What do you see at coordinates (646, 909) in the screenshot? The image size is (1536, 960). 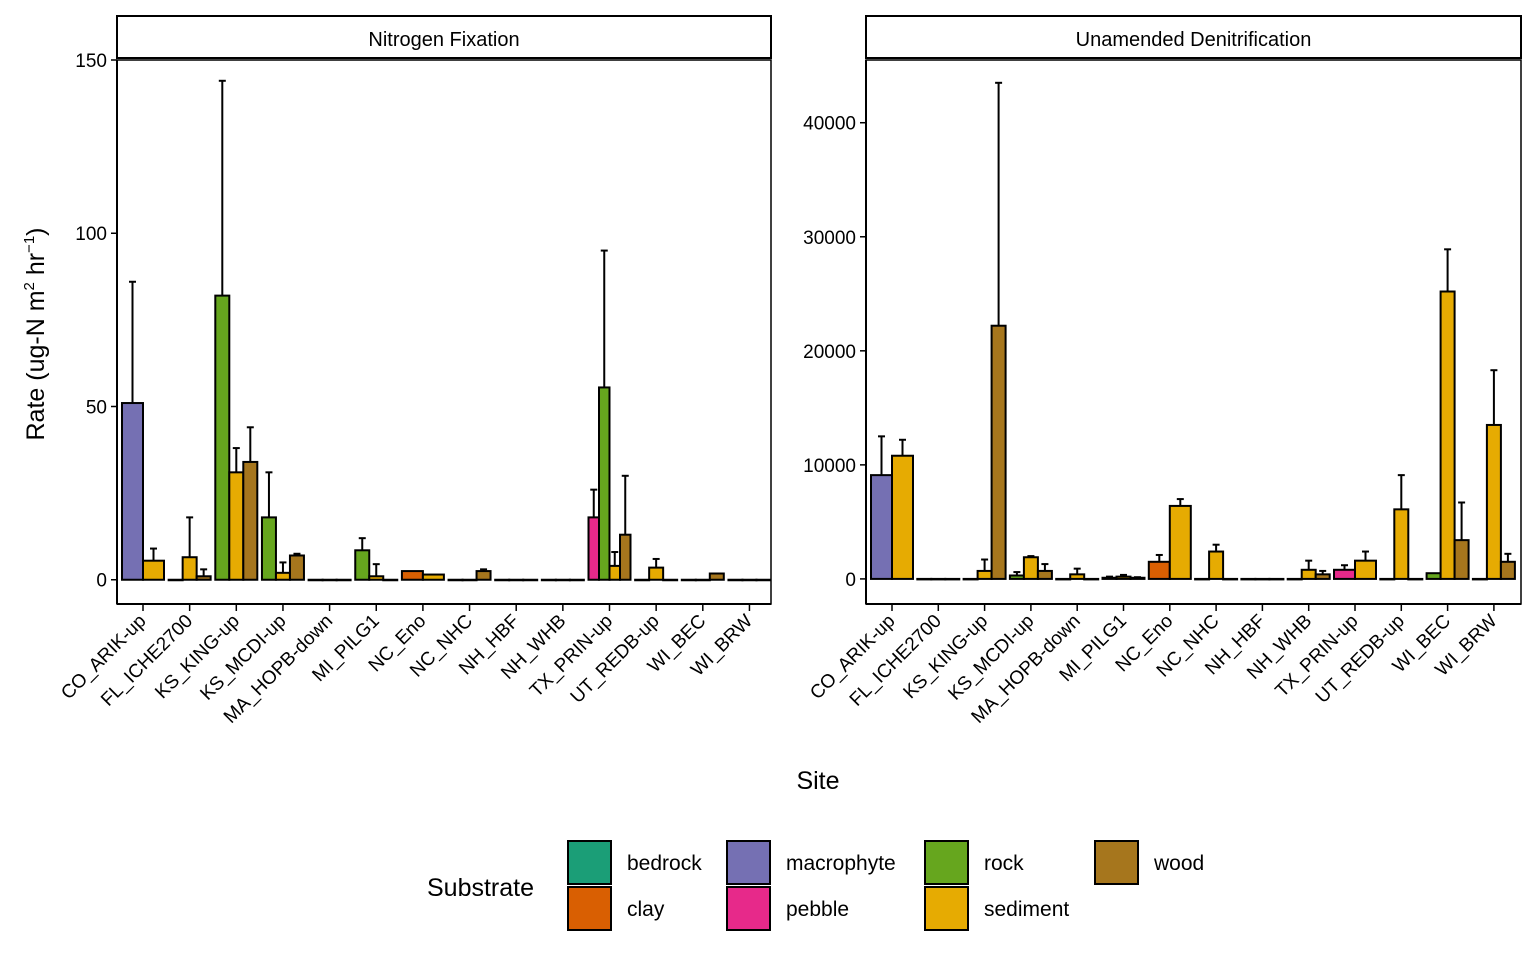 I see `legend-label: clay` at bounding box center [646, 909].